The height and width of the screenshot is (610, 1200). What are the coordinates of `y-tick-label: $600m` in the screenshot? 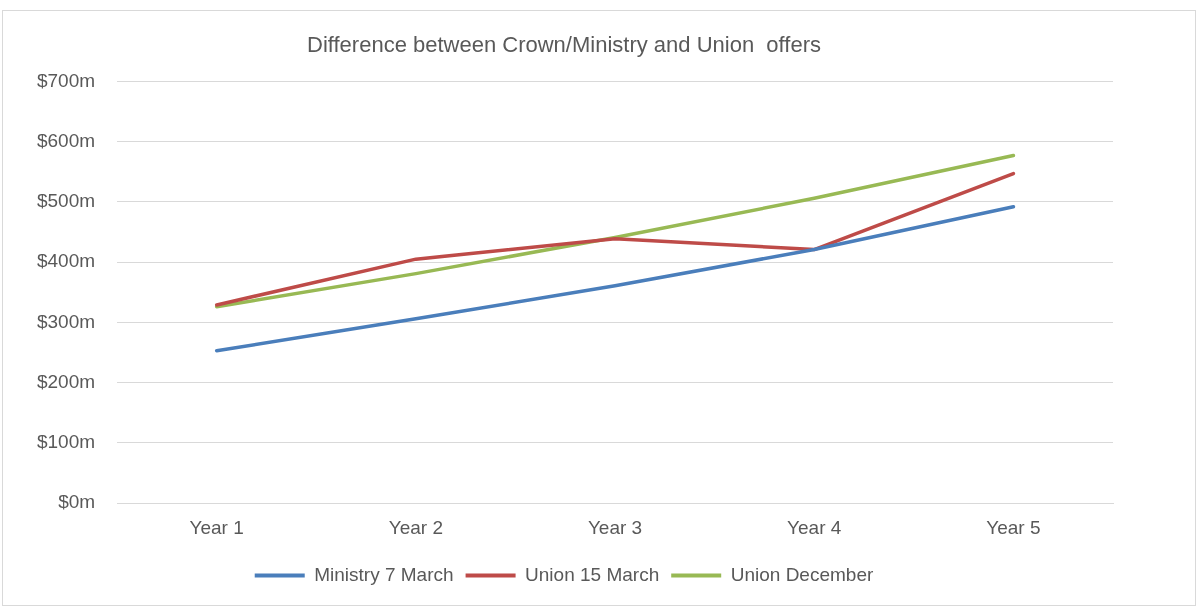 It's located at (66, 140).